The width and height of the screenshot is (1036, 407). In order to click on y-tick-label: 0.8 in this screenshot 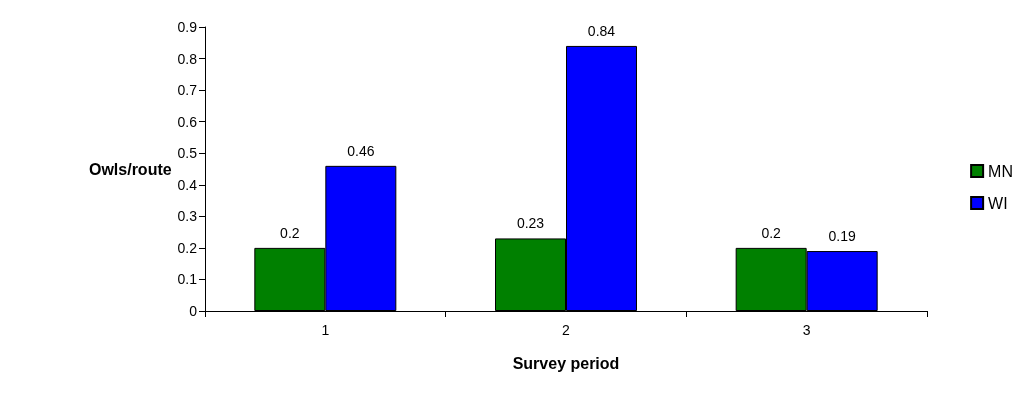, I will do `click(187, 58)`.